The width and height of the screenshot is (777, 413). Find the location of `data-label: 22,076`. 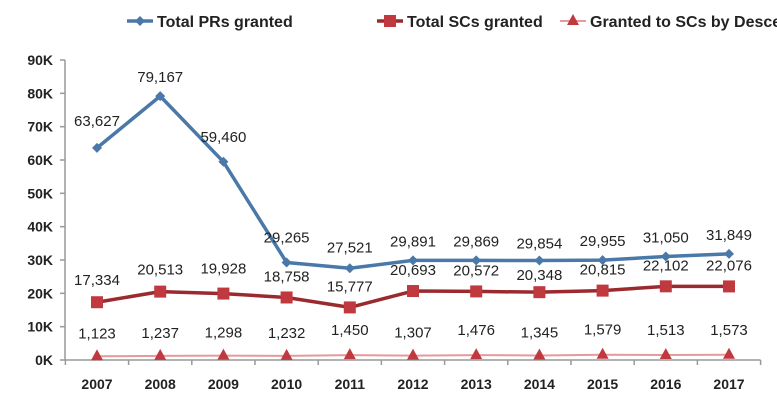

data-label: 22,076 is located at coordinates (729, 265).